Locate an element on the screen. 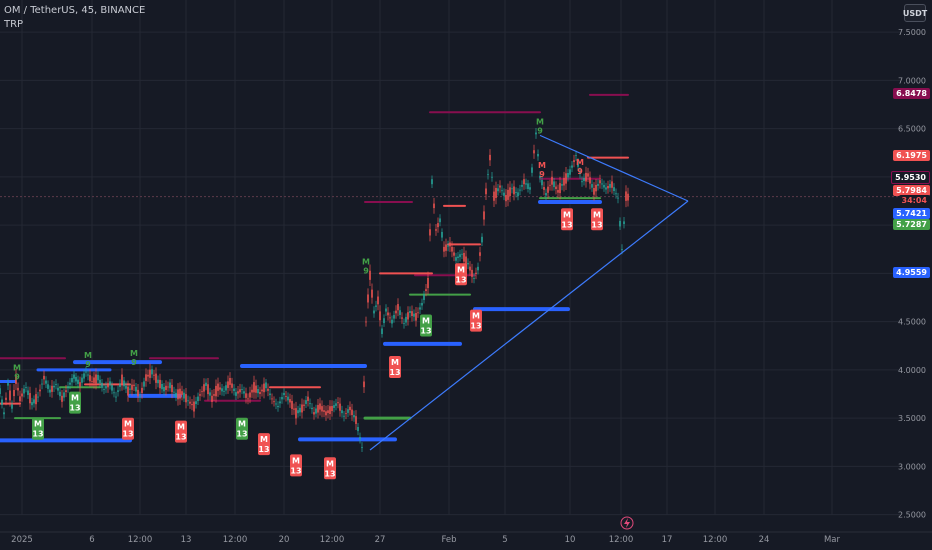 The width and height of the screenshot is (932, 550). lightning-icon is located at coordinates (627, 523).